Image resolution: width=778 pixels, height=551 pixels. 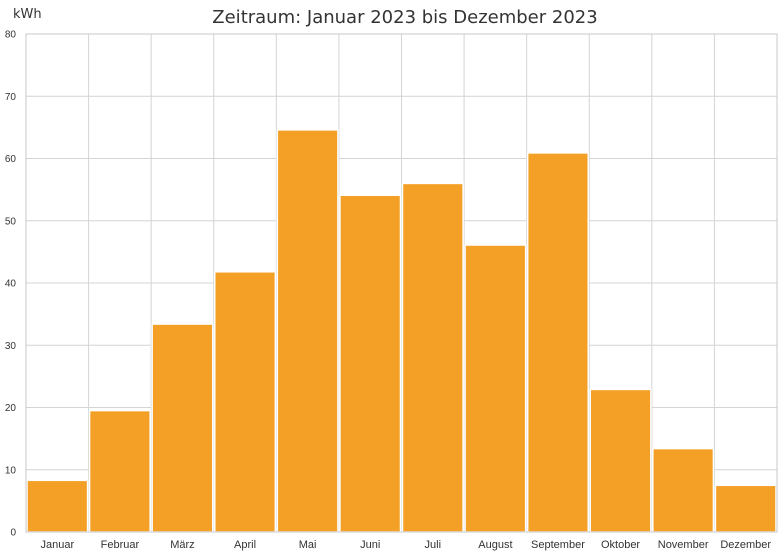 What do you see at coordinates (11, 35) in the screenshot?
I see `y-tick-label: 80` at bounding box center [11, 35].